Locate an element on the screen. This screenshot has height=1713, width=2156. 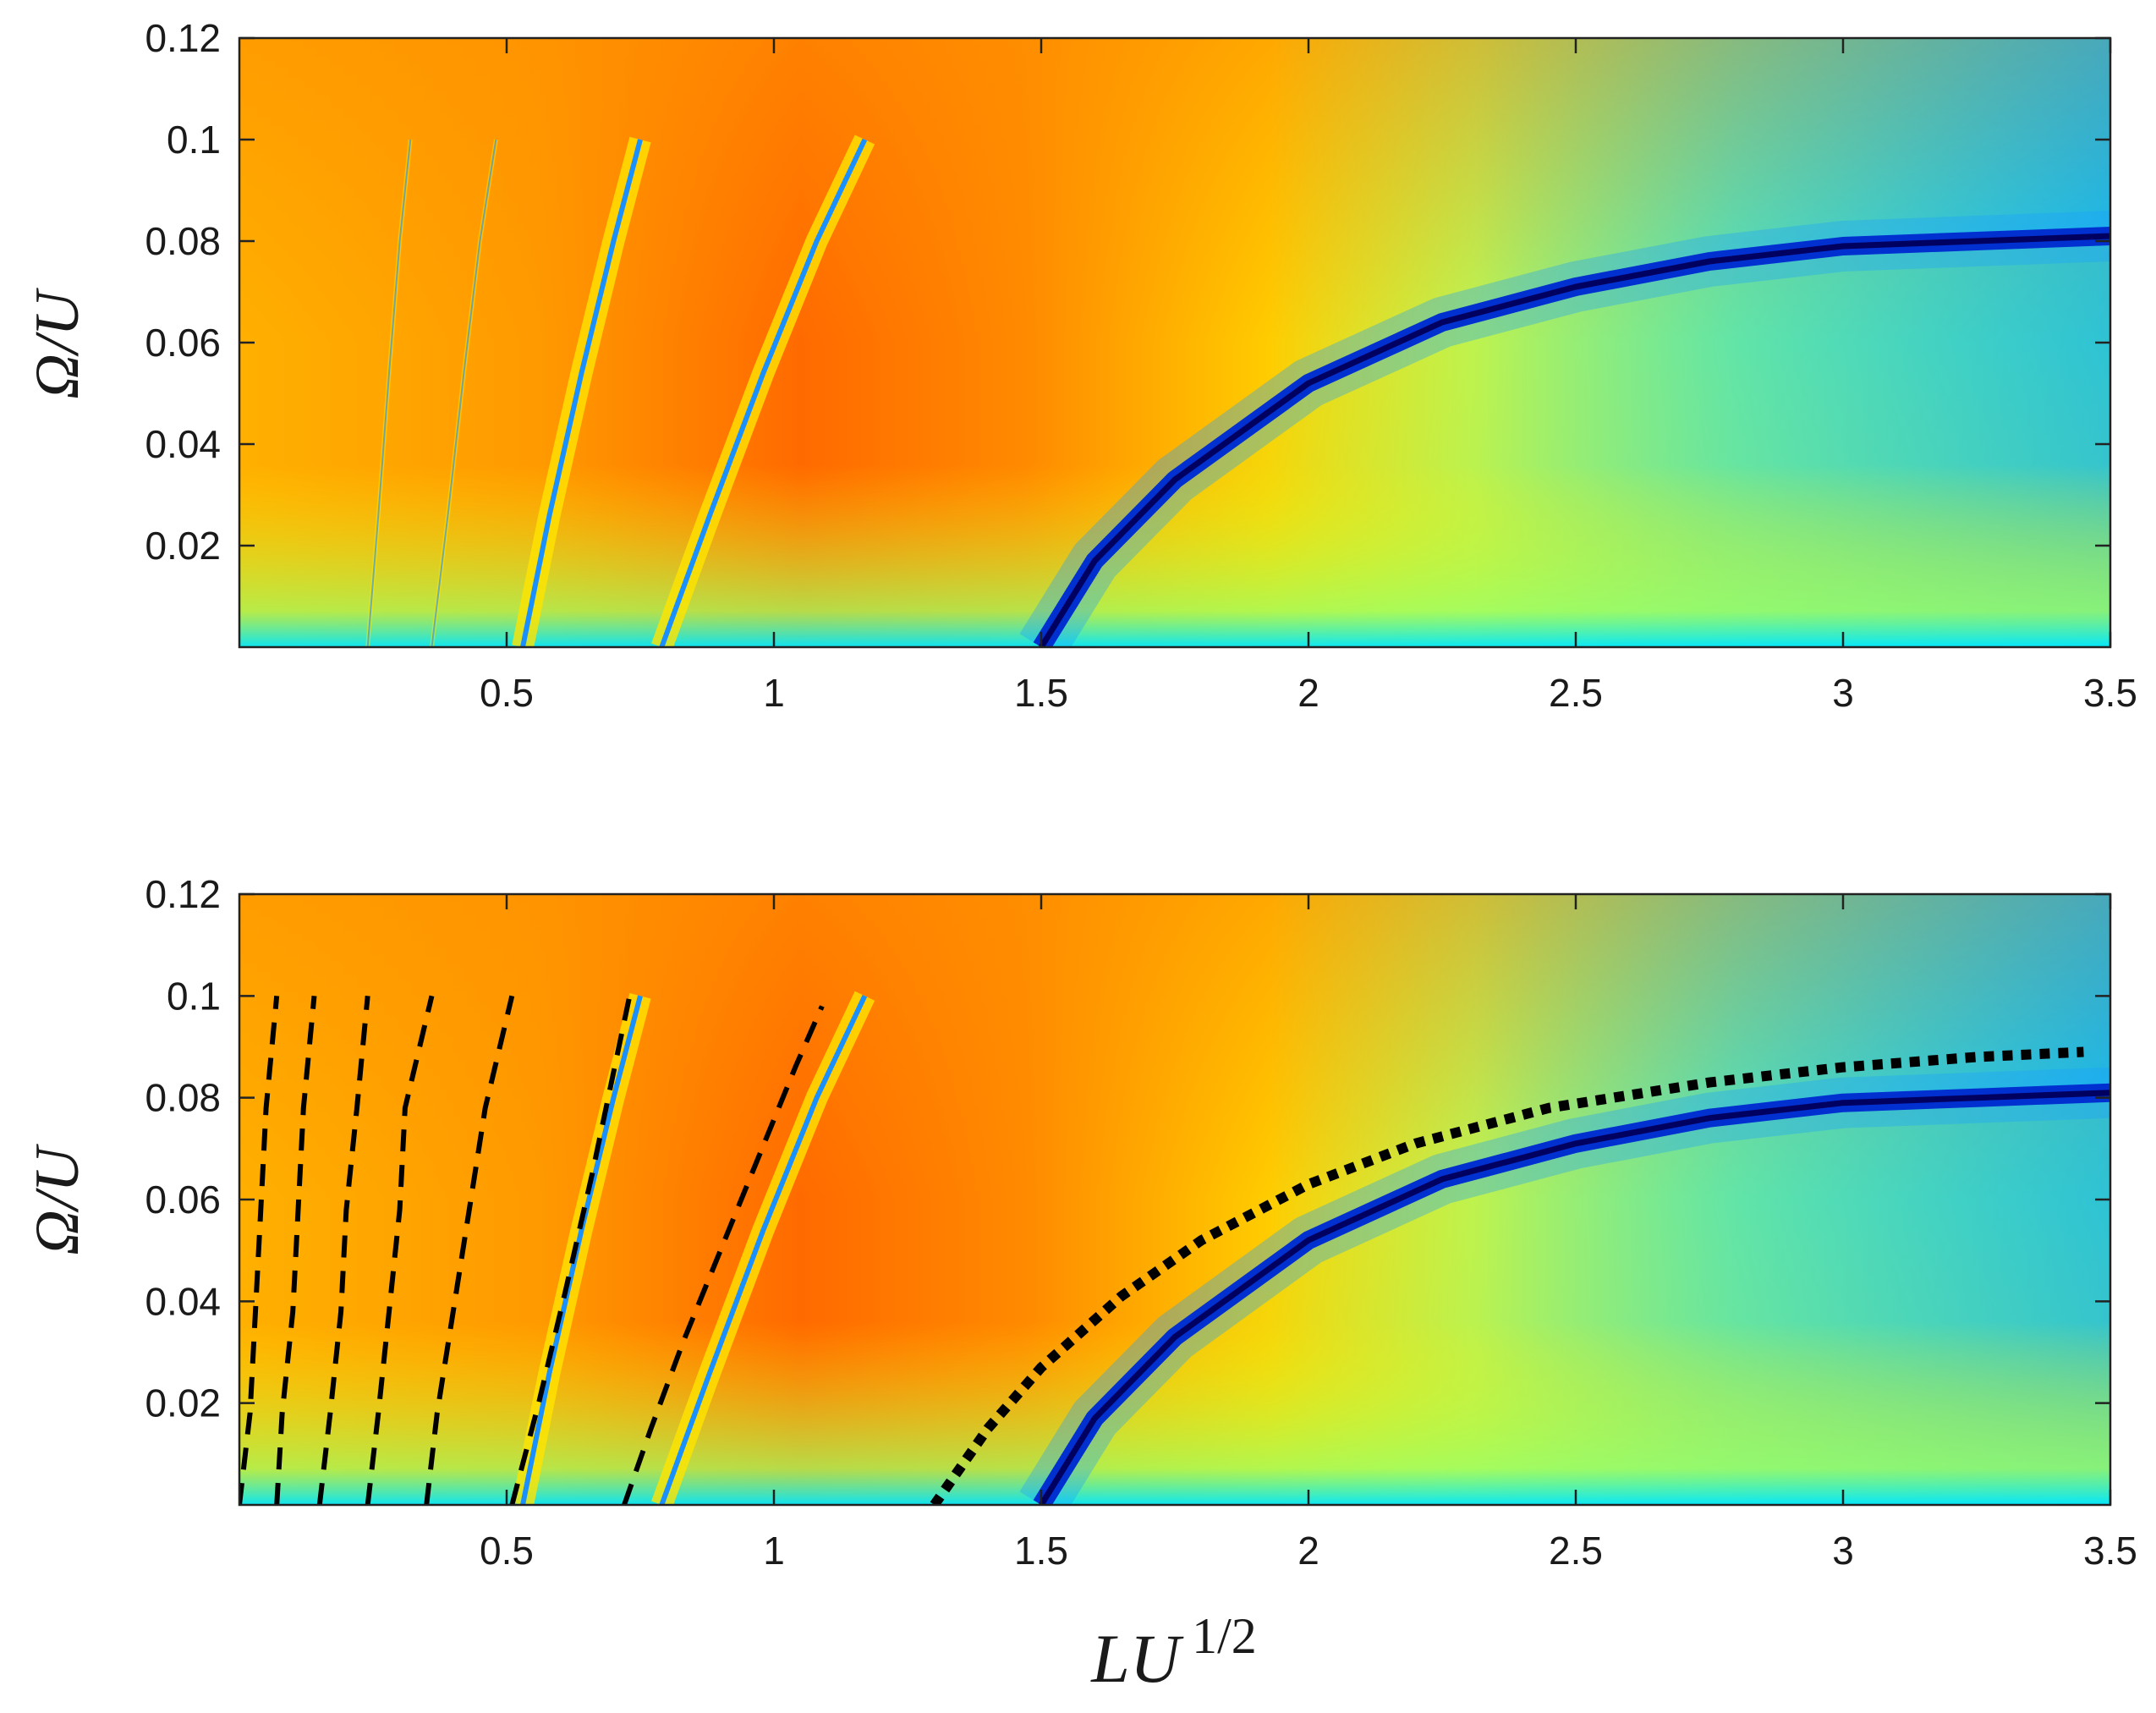
x-axis-label: LU 1/2 is located at coordinates (1173, 1653).